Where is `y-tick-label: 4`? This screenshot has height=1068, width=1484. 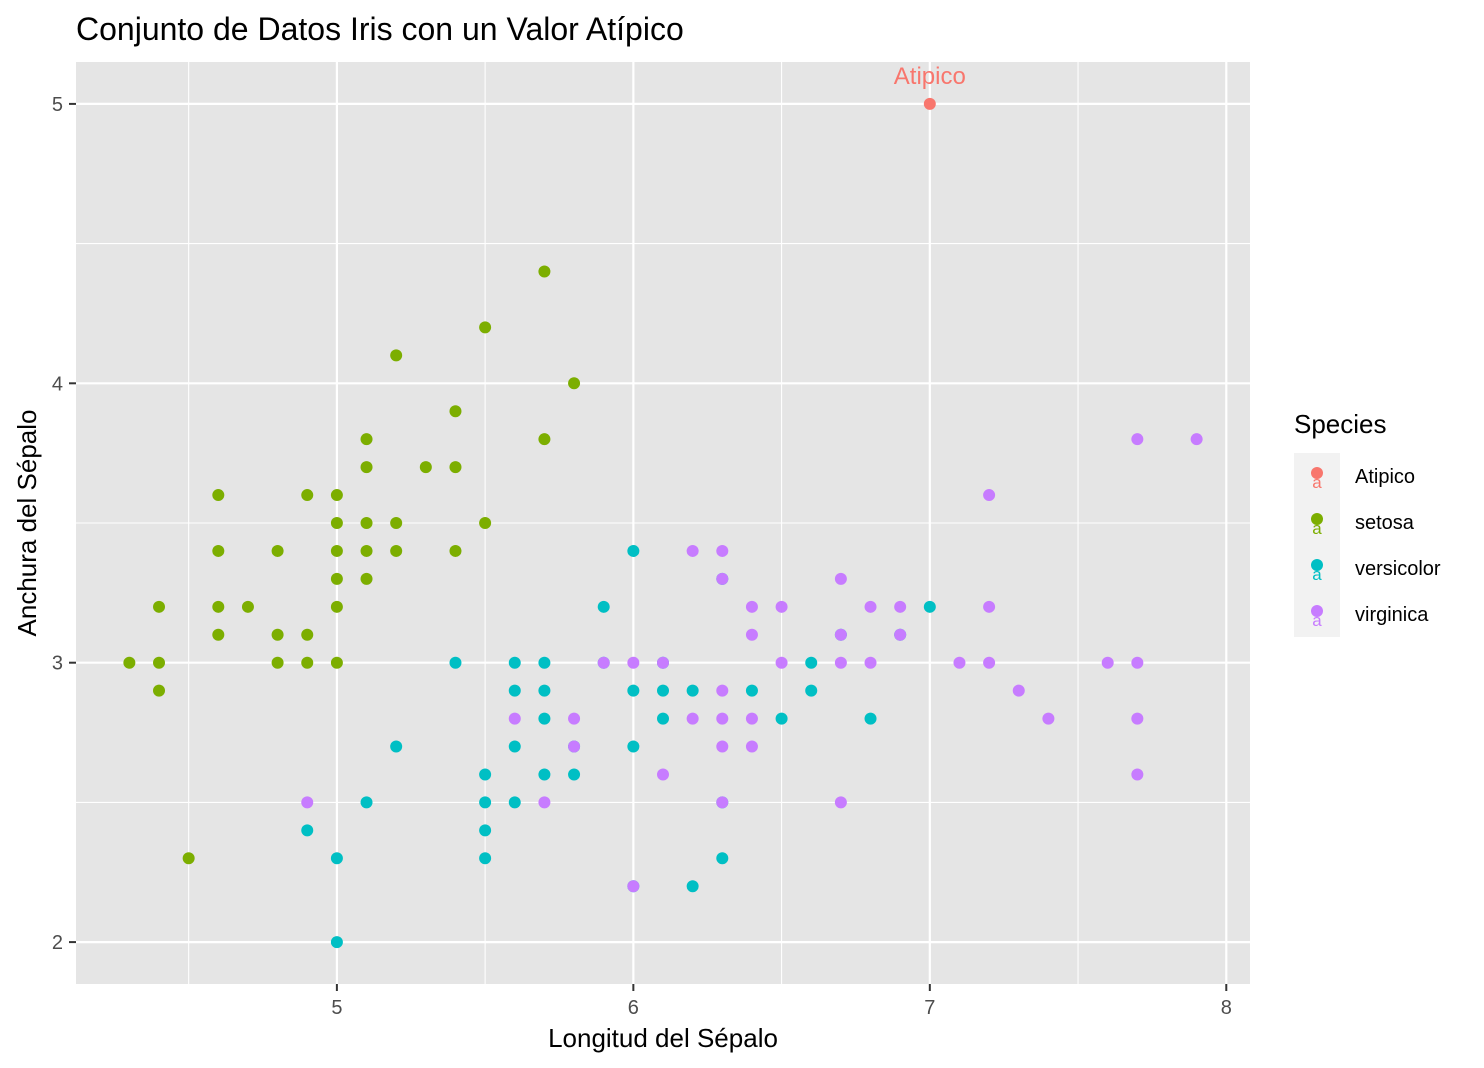
y-tick-label: 4 is located at coordinates (57, 384).